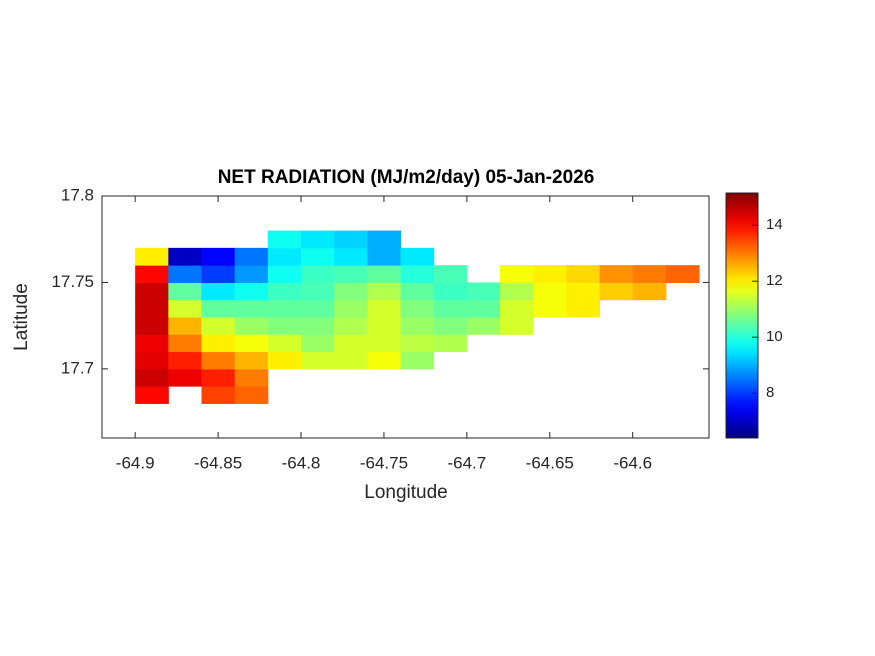 The height and width of the screenshot is (656, 875). Describe the element at coordinates (405, 492) in the screenshot. I see `x-axis-label: Longitude` at that location.